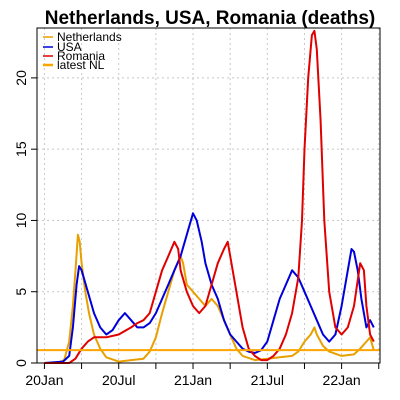 The width and height of the screenshot is (400, 400). I want to click on x-tick-label: 20Jan, so click(44, 380).